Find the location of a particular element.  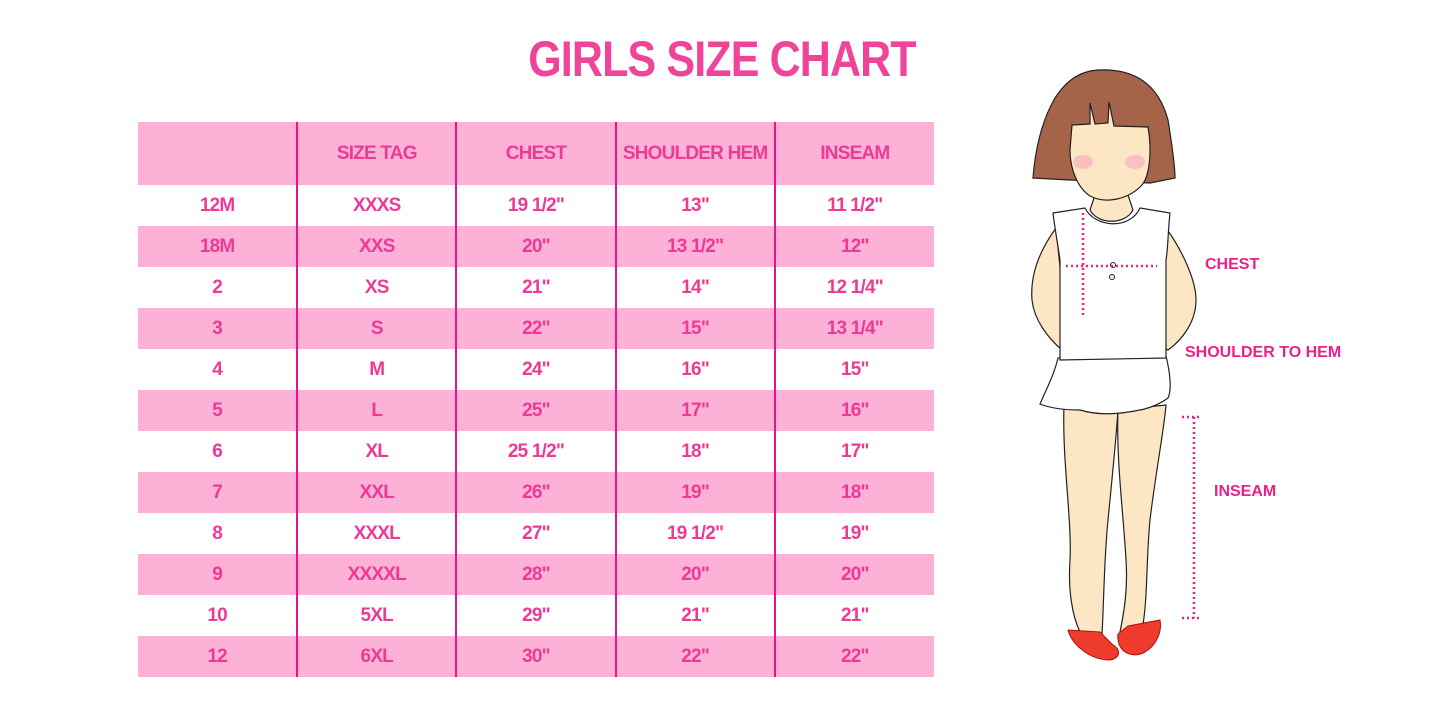

table-cell: 9 is located at coordinates (218, 574).